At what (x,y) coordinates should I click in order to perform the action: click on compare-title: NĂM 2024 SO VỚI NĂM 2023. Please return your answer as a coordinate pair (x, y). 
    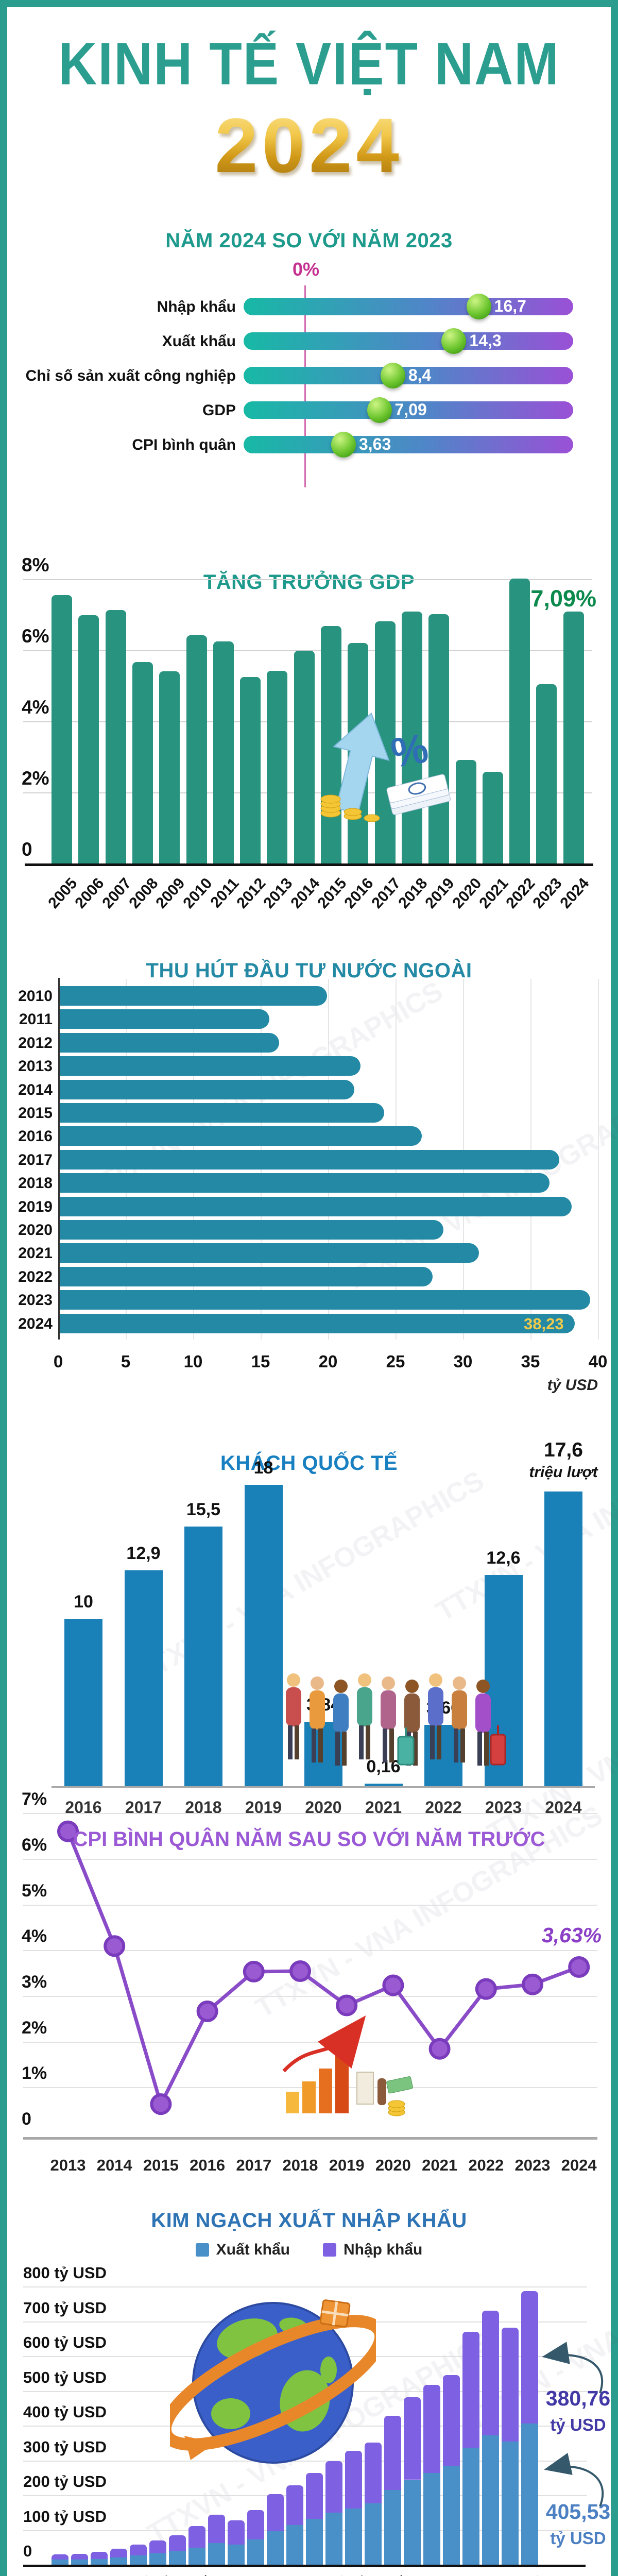
    Looking at the image, I should click on (309, 240).